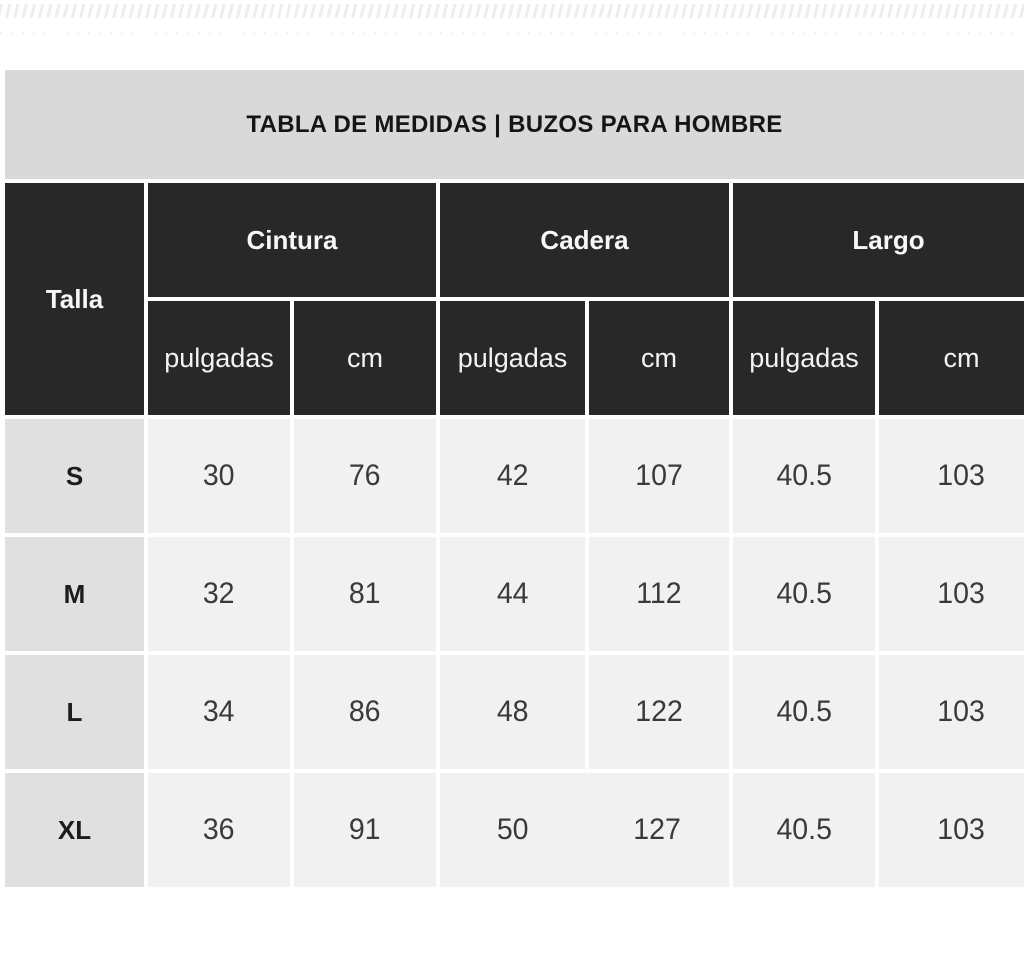  Describe the element at coordinates (878, 240) in the screenshot. I see `header-group-largo: Largo` at that location.